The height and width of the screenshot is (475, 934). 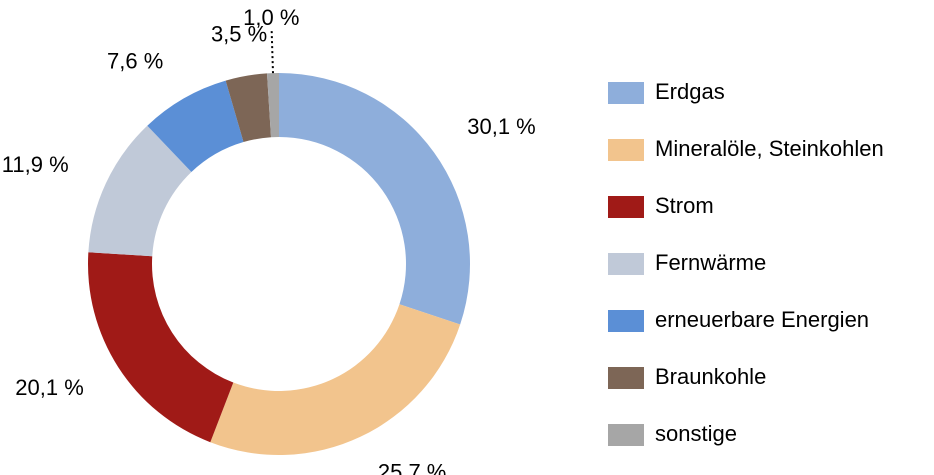 I want to click on legend-label: Fernwärme, so click(x=710, y=262).